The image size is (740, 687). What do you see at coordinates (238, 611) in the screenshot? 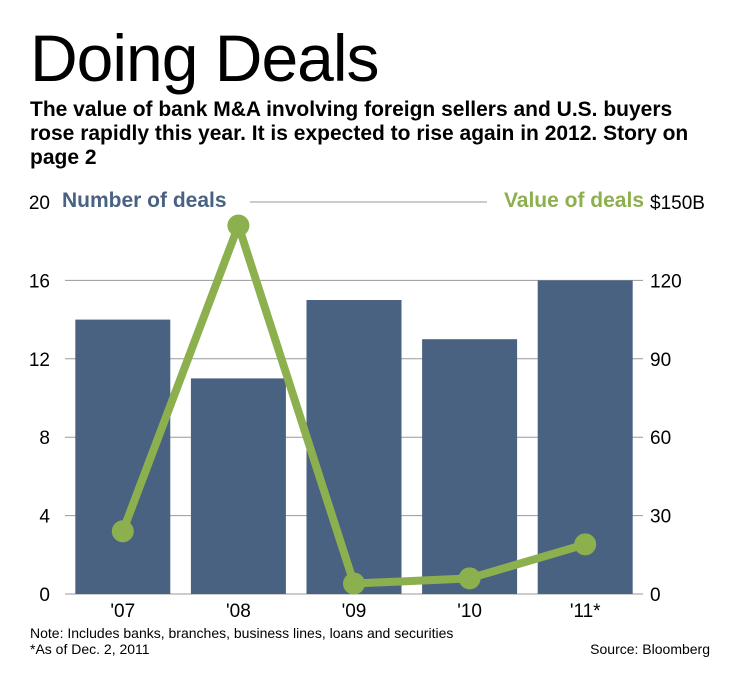
I see `category-label: '08` at bounding box center [238, 611].